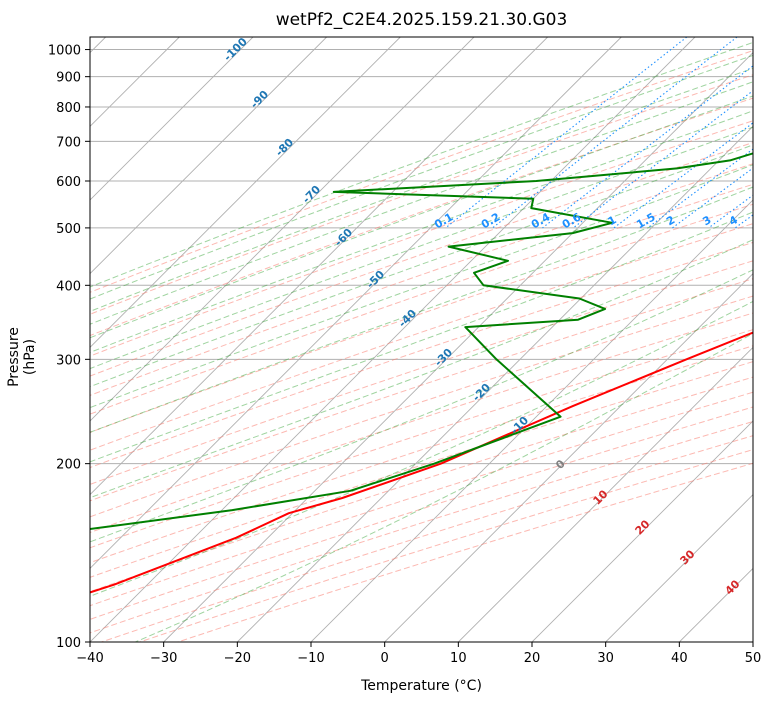 The width and height of the screenshot is (775, 708). I want to click on y-tick-label: 100, so click(68, 643).